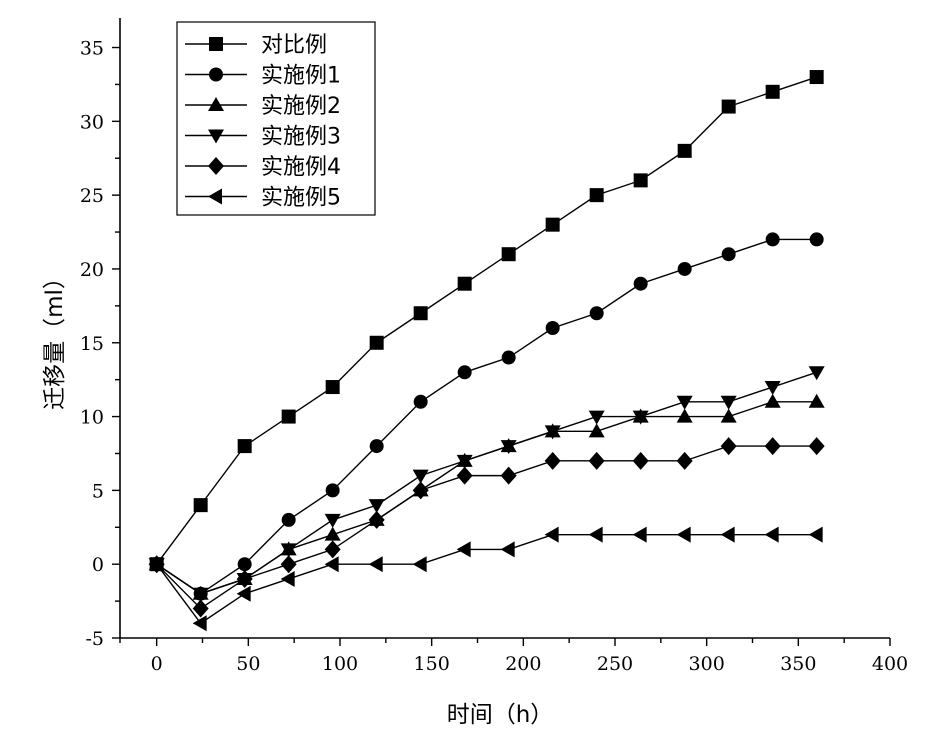 This screenshot has width=925, height=739. Describe the element at coordinates (248, 664) in the screenshot. I see `x-tick-label: 50` at that location.